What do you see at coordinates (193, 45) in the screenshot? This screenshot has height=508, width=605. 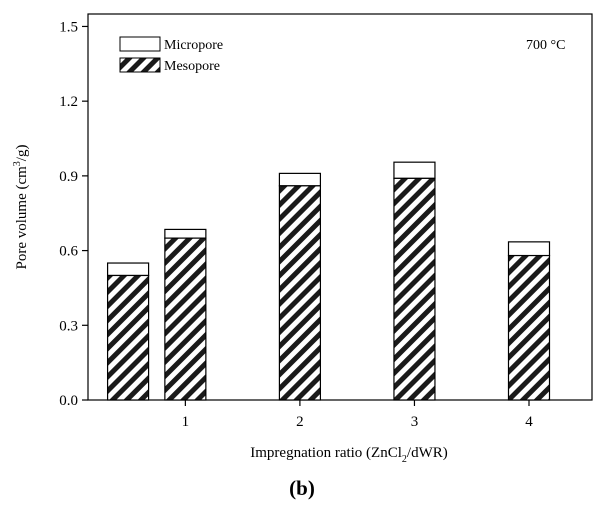 I see `legend-label-micropore: Micropore` at bounding box center [193, 45].